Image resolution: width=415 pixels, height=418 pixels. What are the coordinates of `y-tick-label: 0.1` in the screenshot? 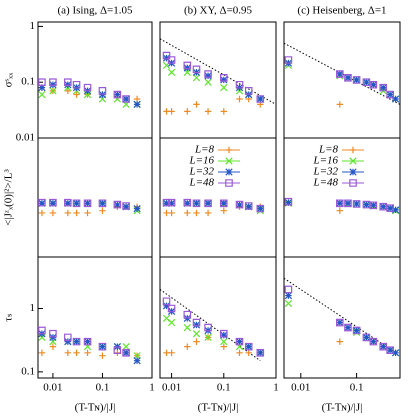 It's located at (28, 371).